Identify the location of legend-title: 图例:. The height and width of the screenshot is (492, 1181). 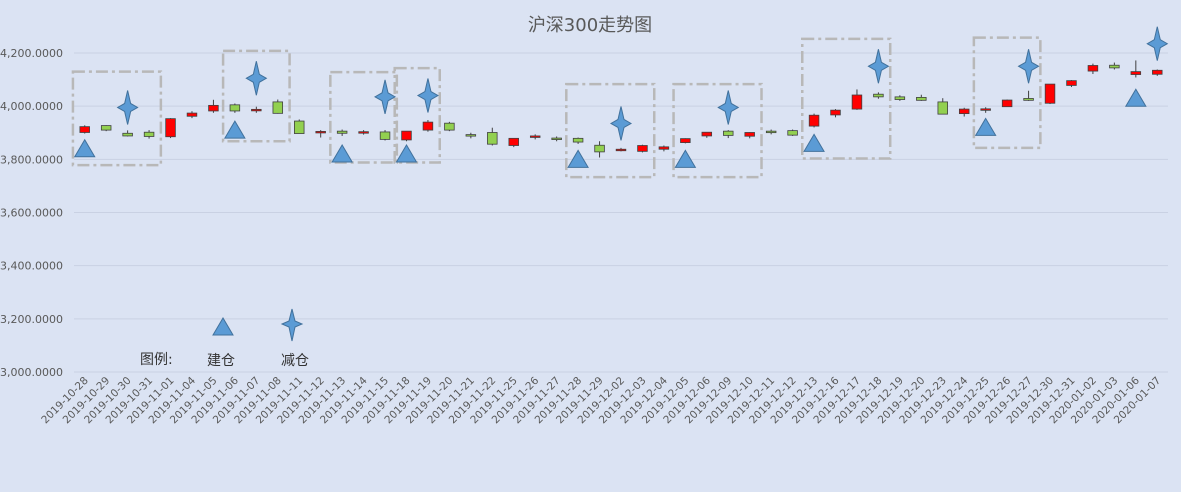
(156, 360).